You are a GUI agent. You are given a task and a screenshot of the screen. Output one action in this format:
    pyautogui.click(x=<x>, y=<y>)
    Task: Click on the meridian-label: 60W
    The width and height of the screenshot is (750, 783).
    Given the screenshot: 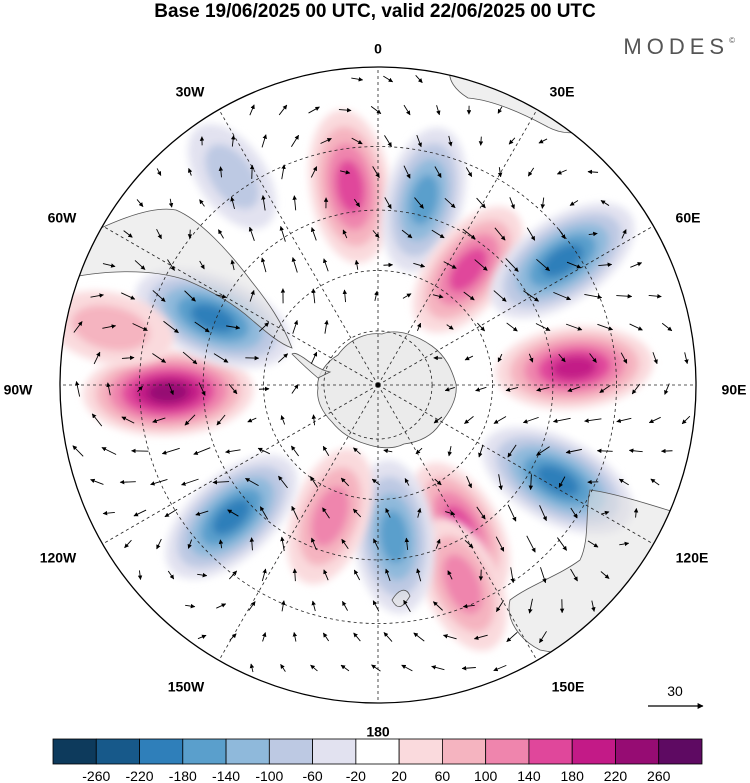 What is the action you would take?
    pyautogui.click(x=63, y=218)
    